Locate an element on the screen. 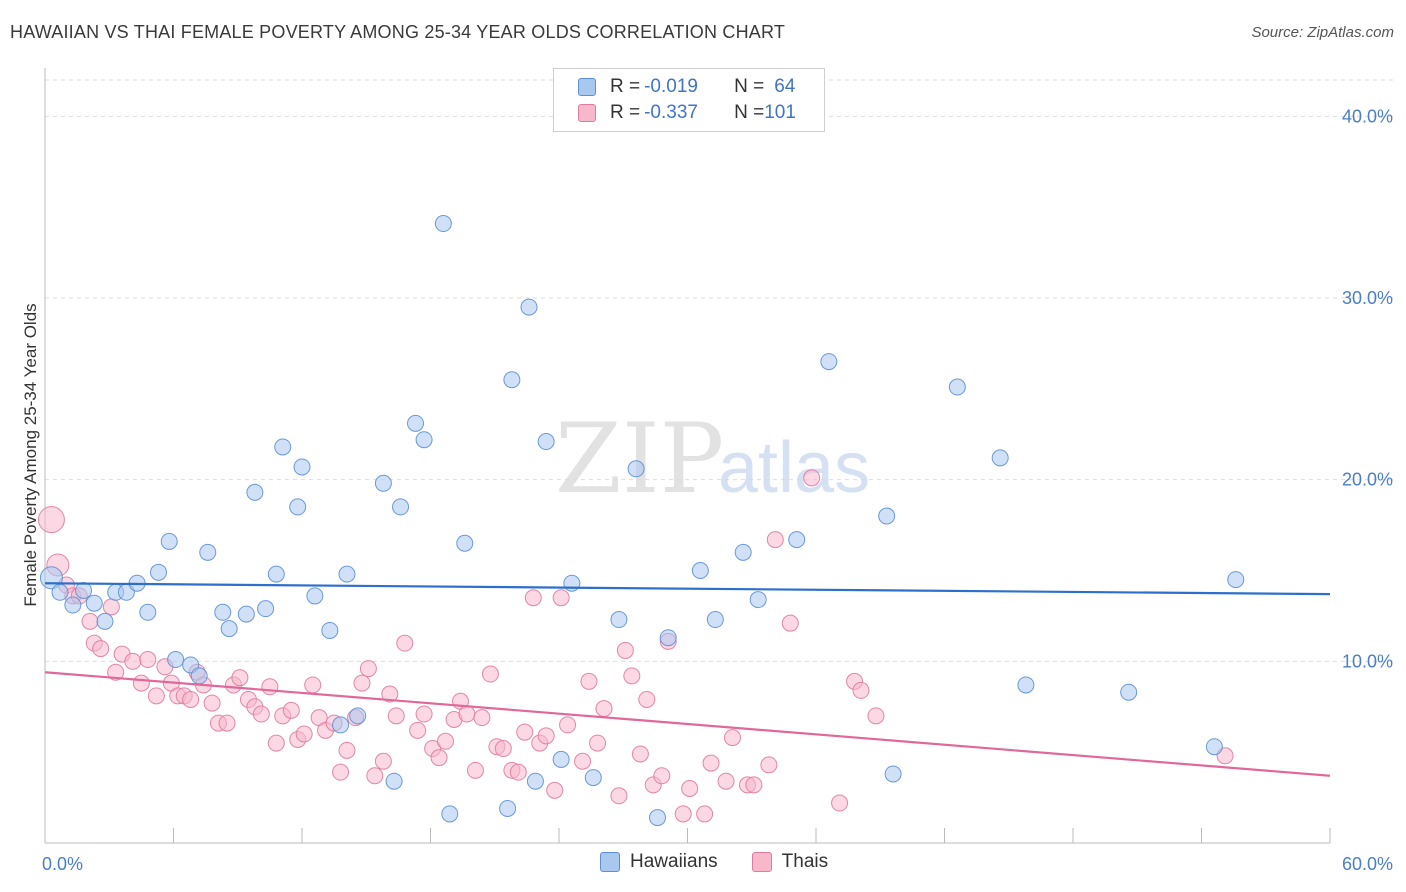 This screenshot has height=892, width=1406. legend-row-thais: R = -0.337 N = 101 is located at coordinates (687, 113).